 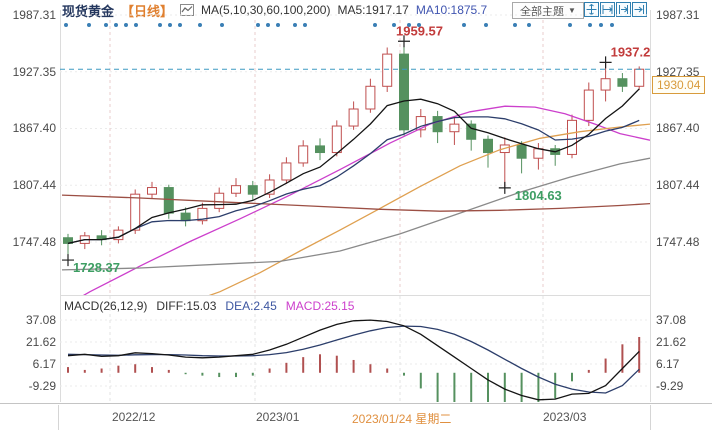 I want to click on date-label: 2023/01, so click(x=278, y=417).